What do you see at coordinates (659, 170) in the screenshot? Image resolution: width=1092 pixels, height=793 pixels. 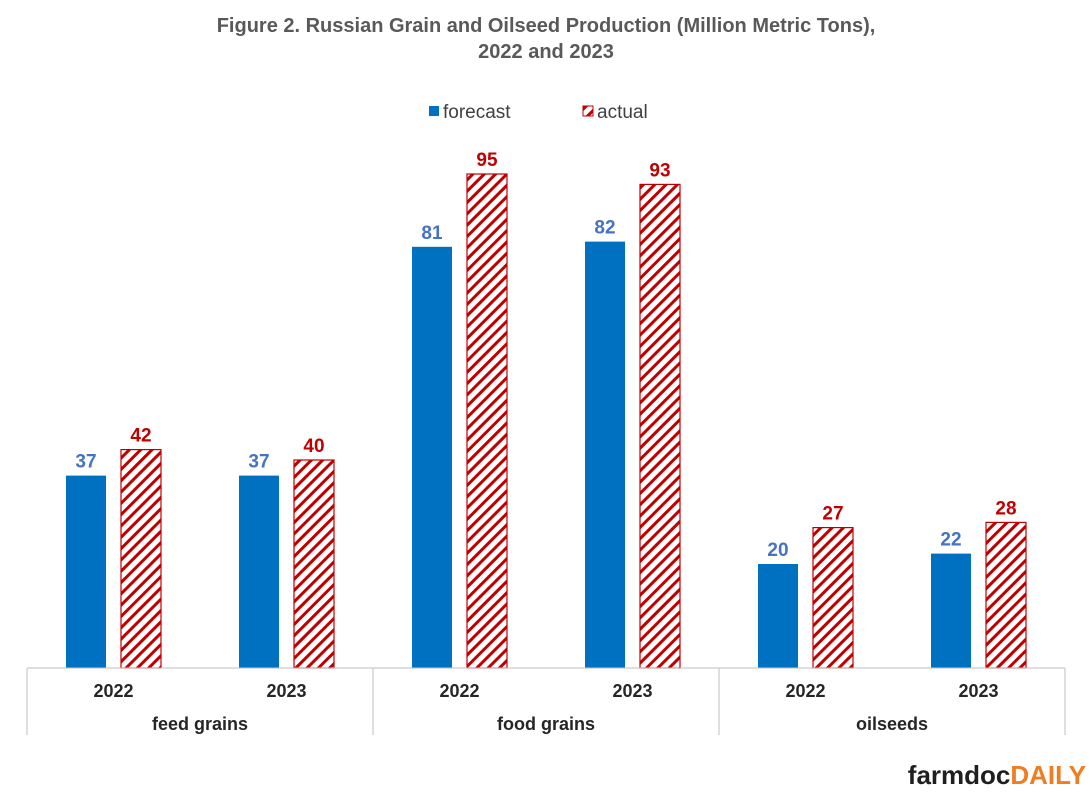 I see `value-label-actual-4: 93` at bounding box center [659, 170].